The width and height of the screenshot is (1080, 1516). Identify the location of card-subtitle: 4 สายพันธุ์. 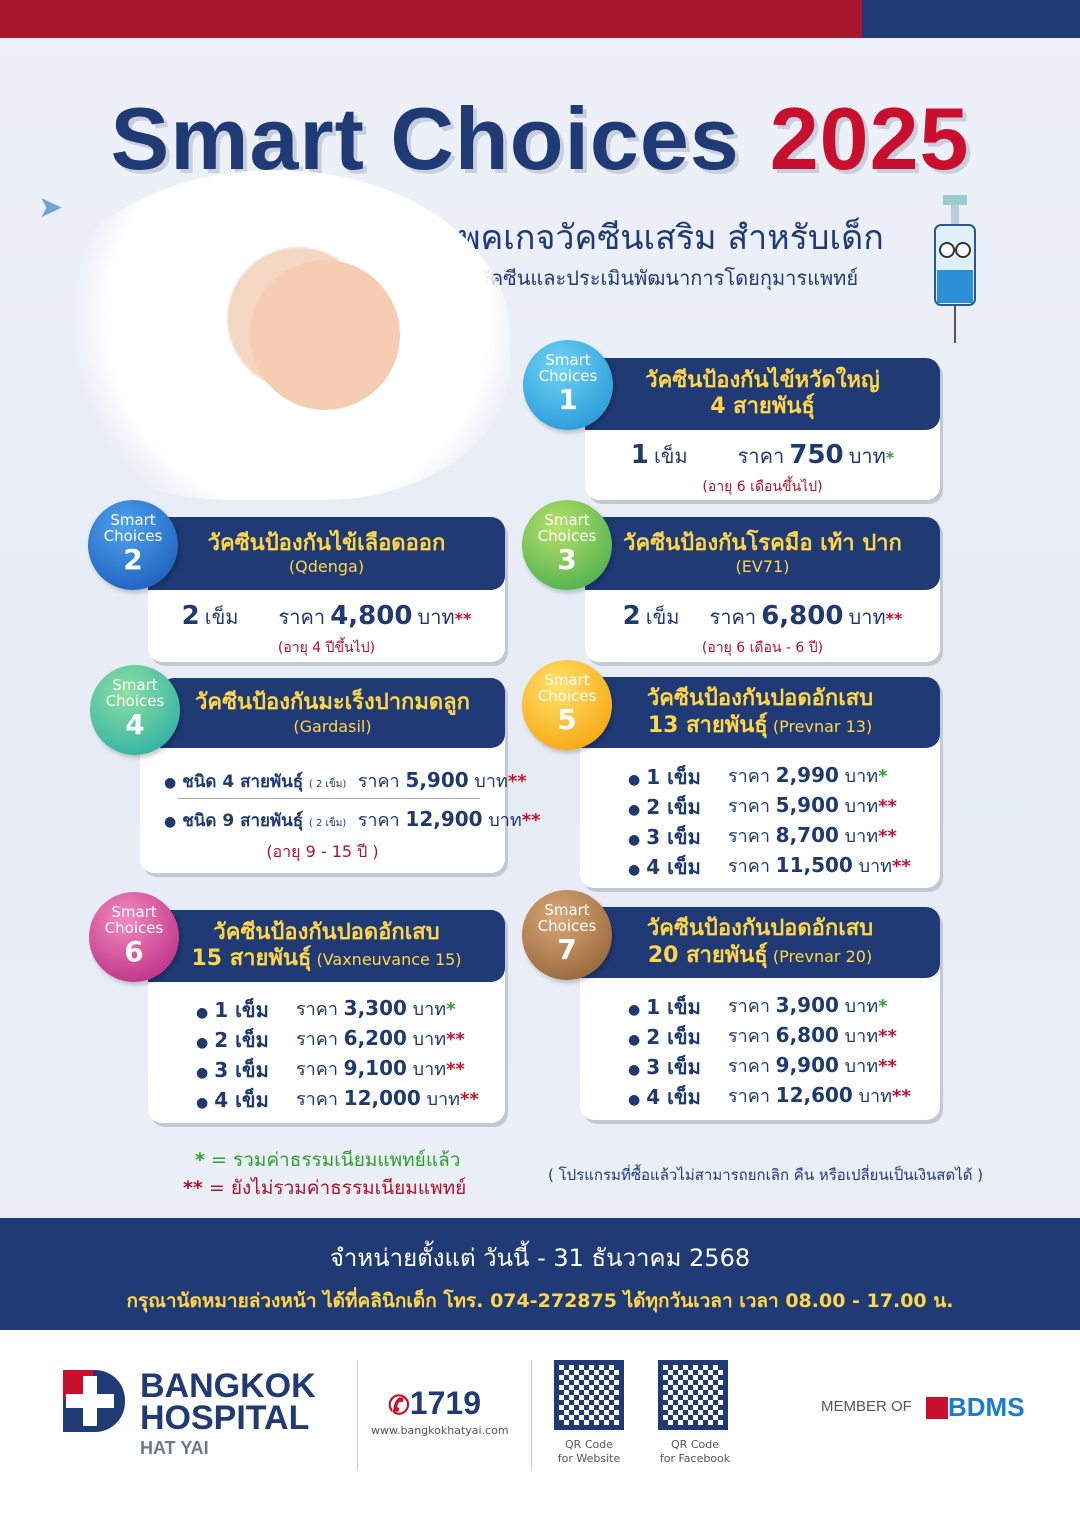
(762, 406).